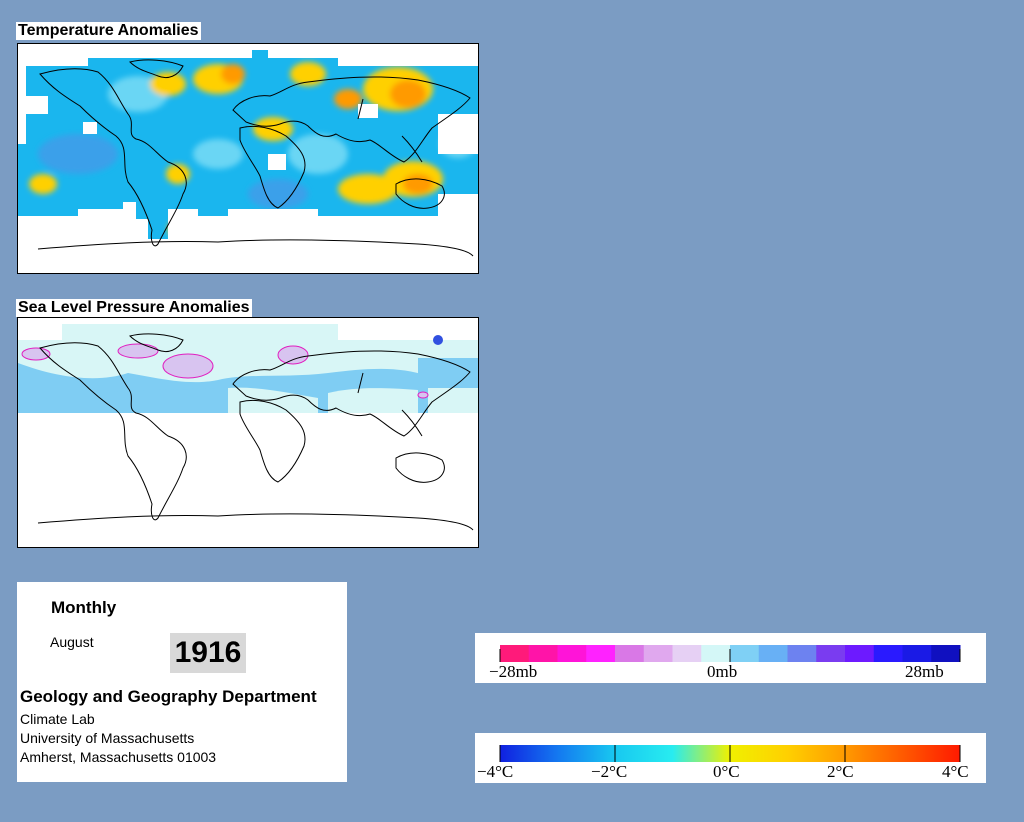 Image resolution: width=1024 pixels, height=822 pixels. I want to click on month-label: August, so click(72, 642).